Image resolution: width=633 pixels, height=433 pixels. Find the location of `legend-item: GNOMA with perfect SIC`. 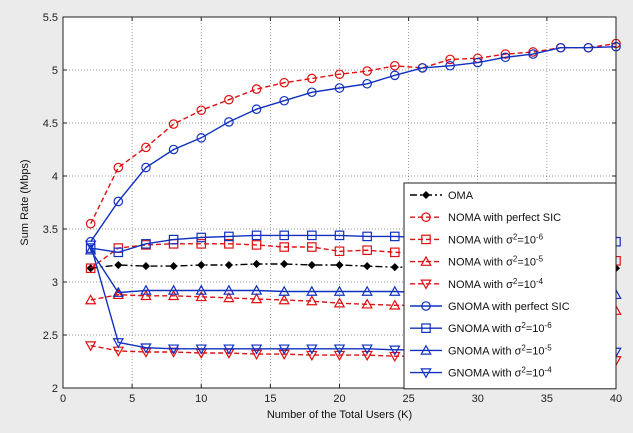

legend-item: GNOMA with perfect SIC is located at coordinates (490, 307).